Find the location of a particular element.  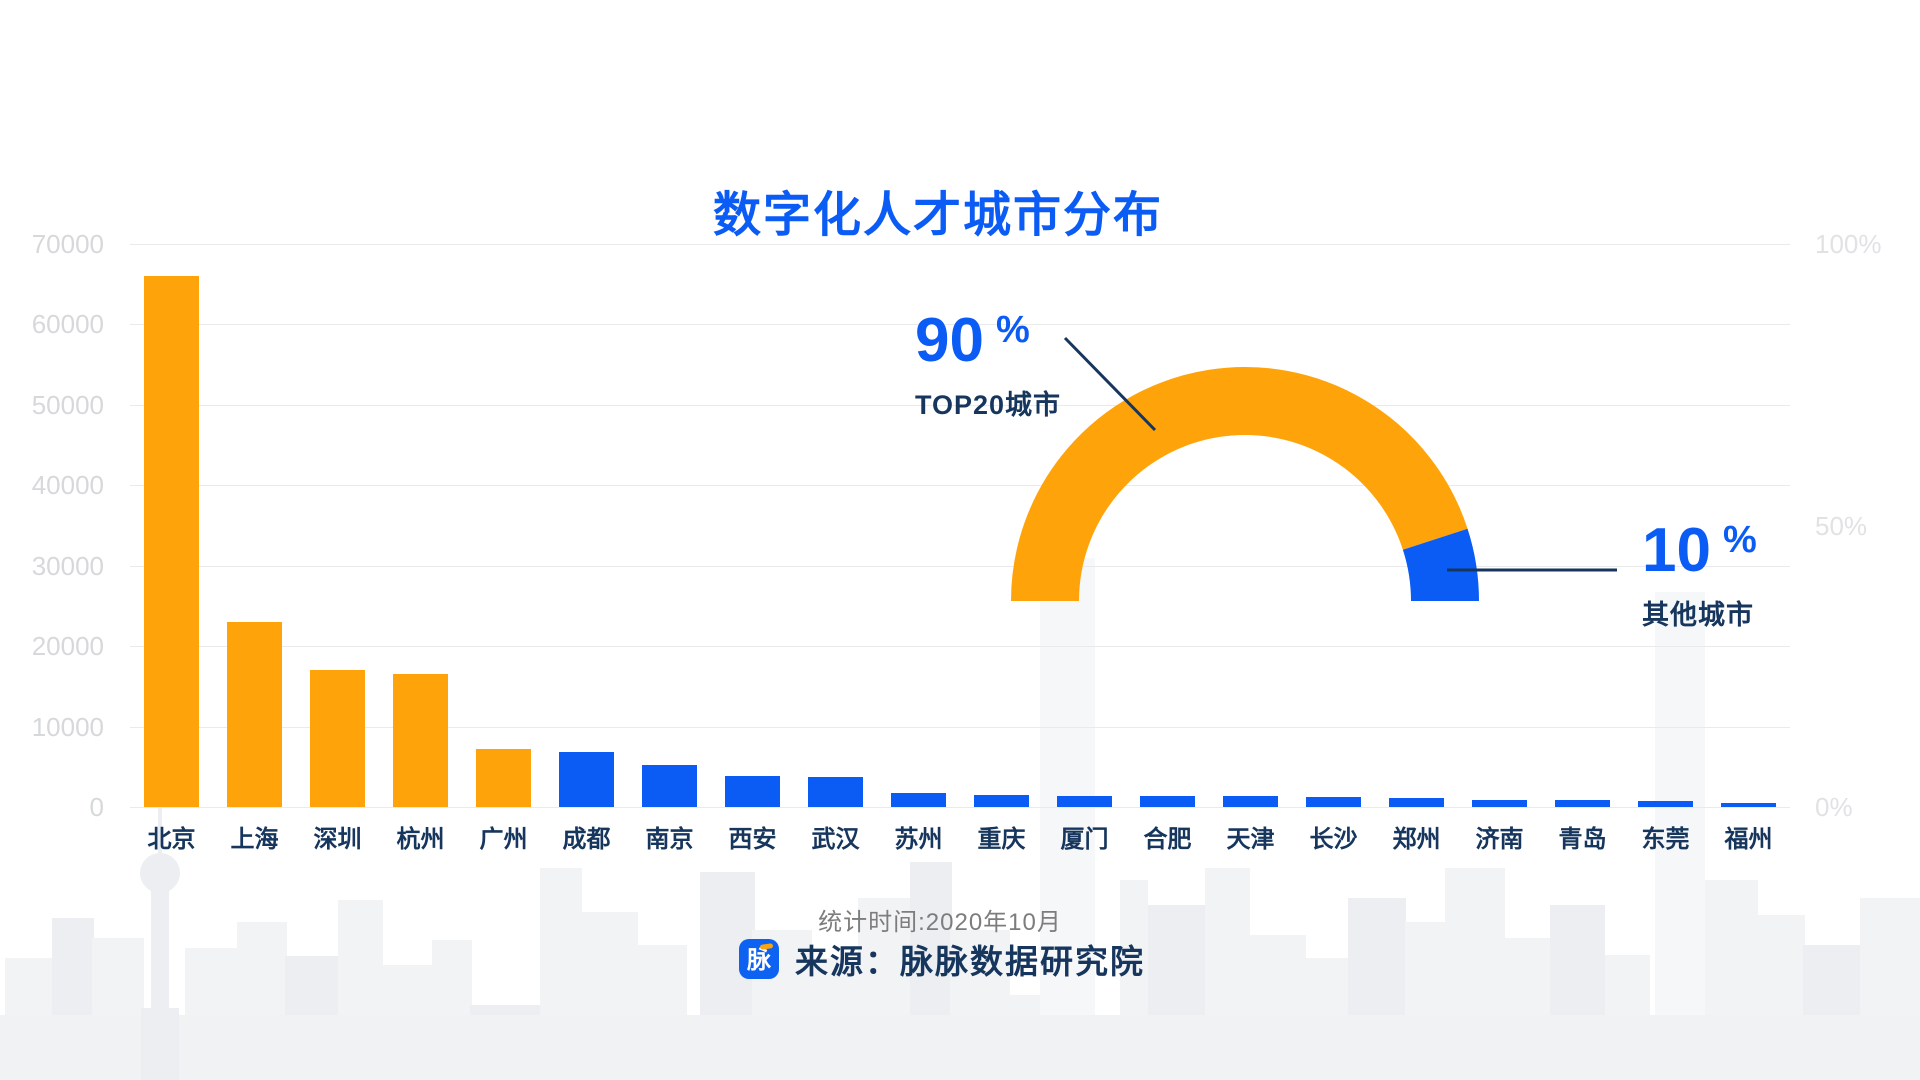

x-label-福州: 福州 is located at coordinates (1748, 839).